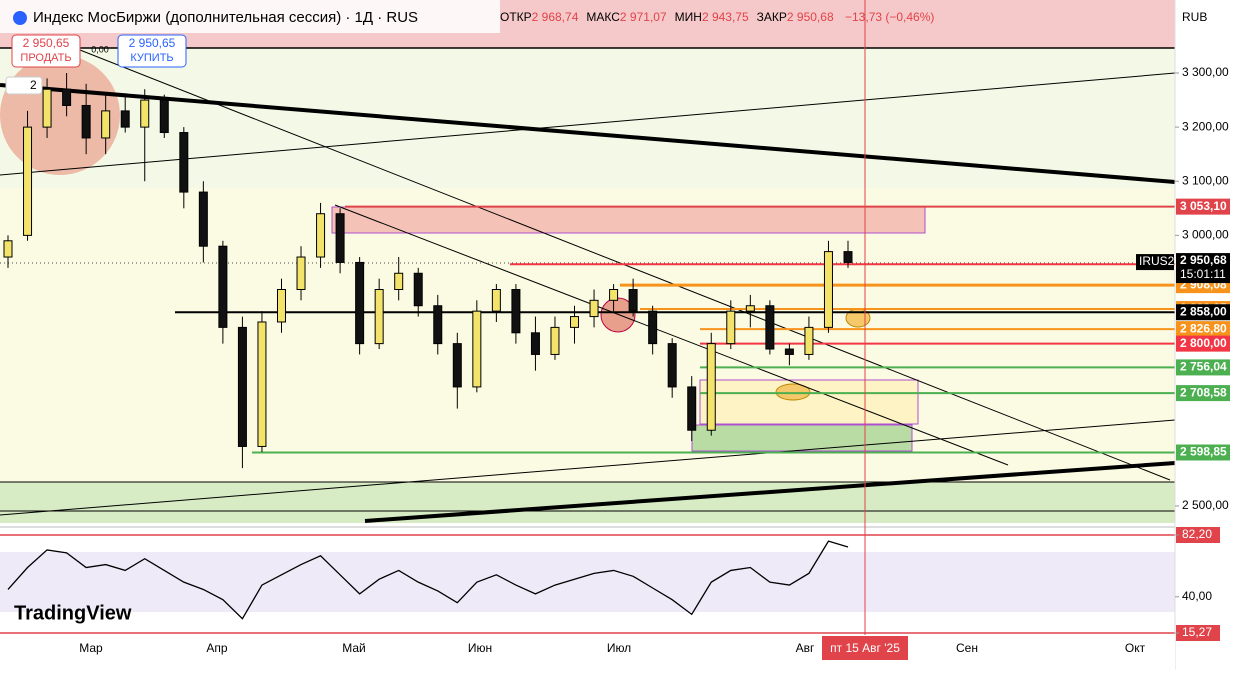 Image resolution: width=1240 pixels, height=675 pixels. What do you see at coordinates (643, 17) in the screenshot?
I see `ohlc-value: 2 971,07` at bounding box center [643, 17].